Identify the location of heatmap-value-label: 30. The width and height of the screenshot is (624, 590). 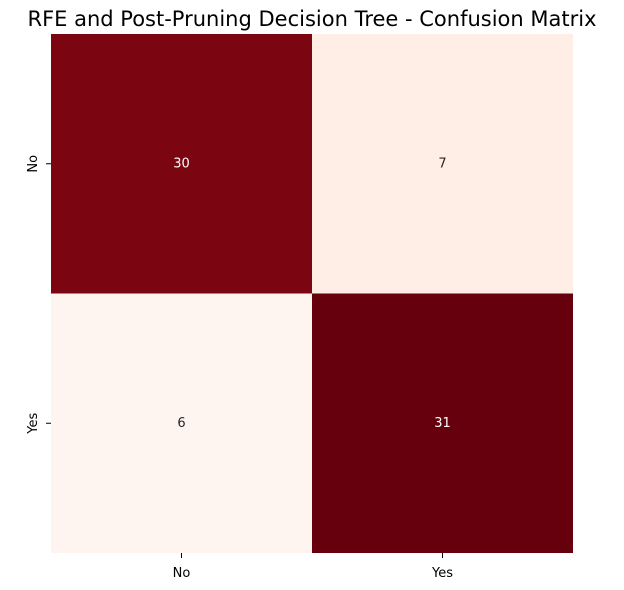
(181, 163).